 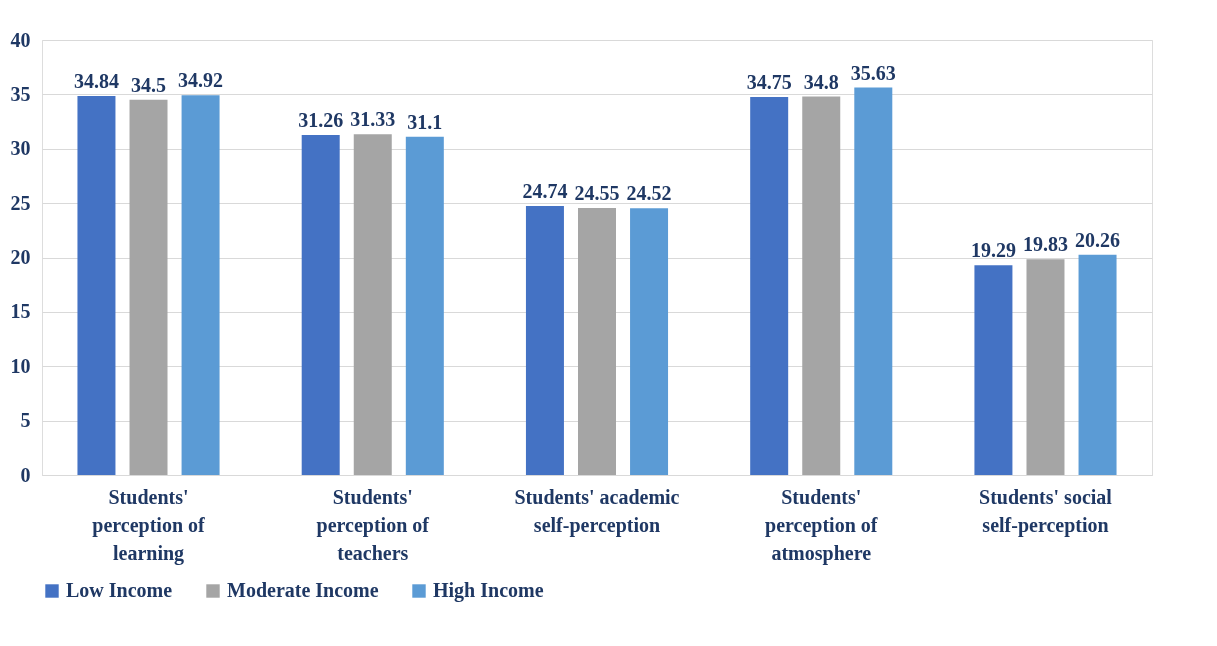 I want to click on data-label: 34.92, so click(x=201, y=80).